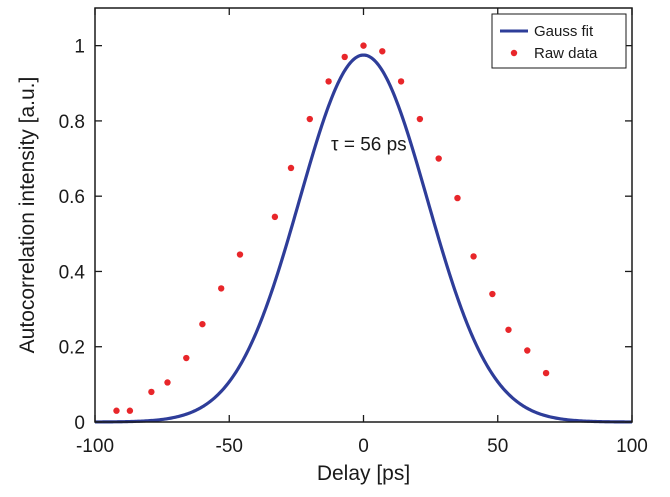 This screenshot has width=670, height=497. What do you see at coordinates (514, 53) in the screenshot?
I see `legend-dot-swatch` at bounding box center [514, 53].